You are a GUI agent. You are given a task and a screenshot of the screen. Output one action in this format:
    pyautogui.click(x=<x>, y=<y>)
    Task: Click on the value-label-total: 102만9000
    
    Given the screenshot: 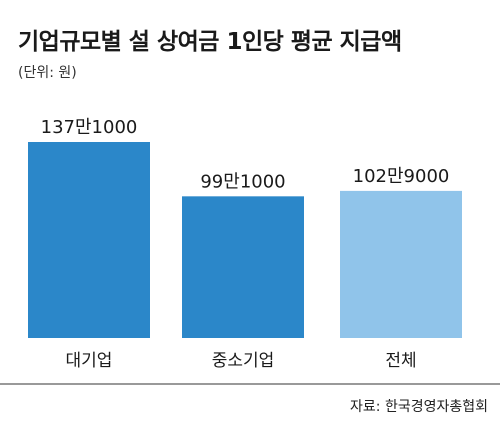 What is the action you would take?
    pyautogui.click(x=401, y=176)
    